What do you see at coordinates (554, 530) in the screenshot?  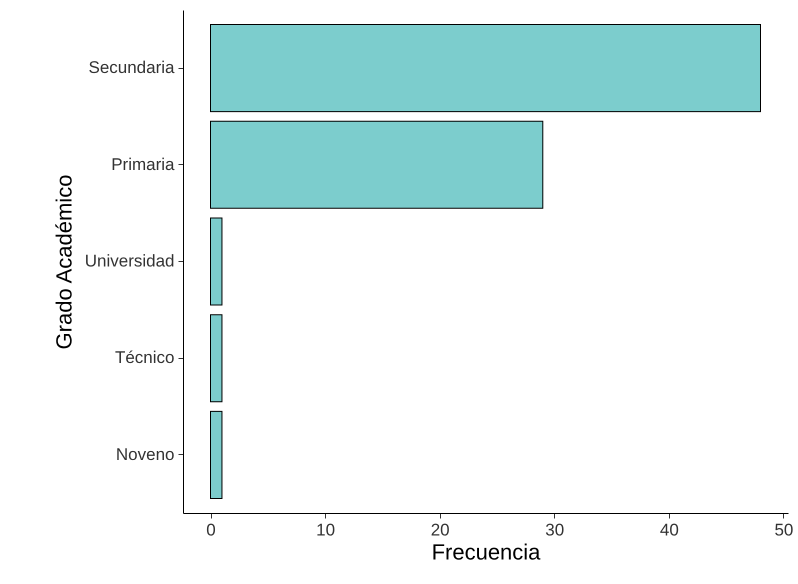 I see `x-tick-label: 30` at bounding box center [554, 530].